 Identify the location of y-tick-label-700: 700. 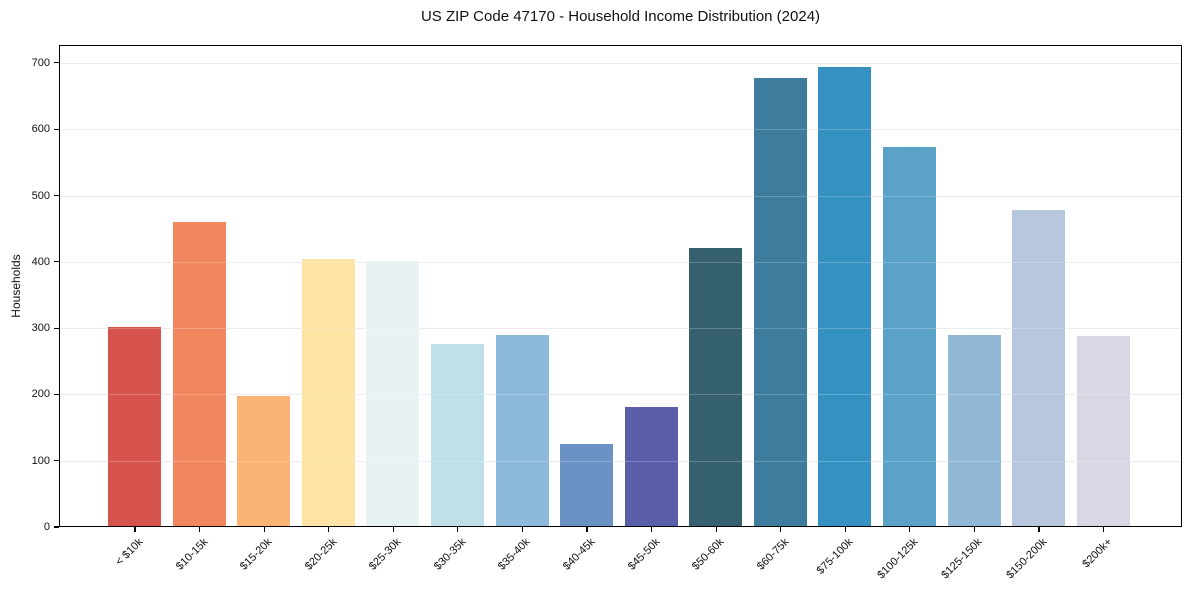
(40, 62).